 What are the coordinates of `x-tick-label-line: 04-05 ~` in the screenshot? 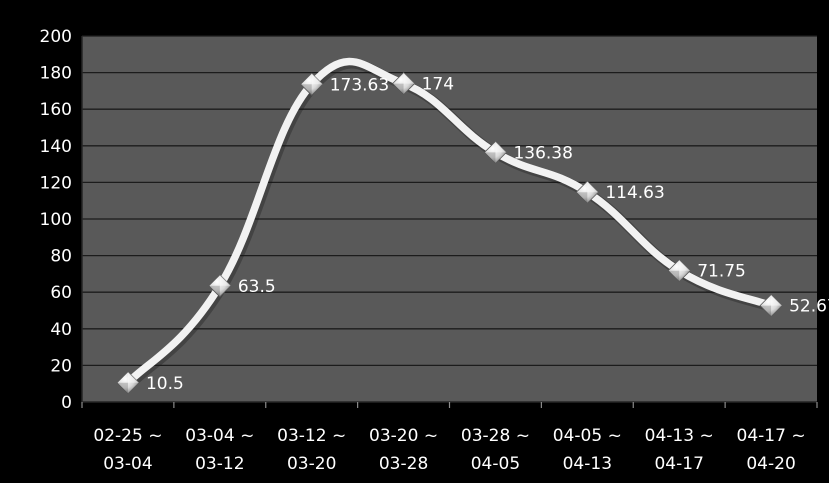 It's located at (587, 436).